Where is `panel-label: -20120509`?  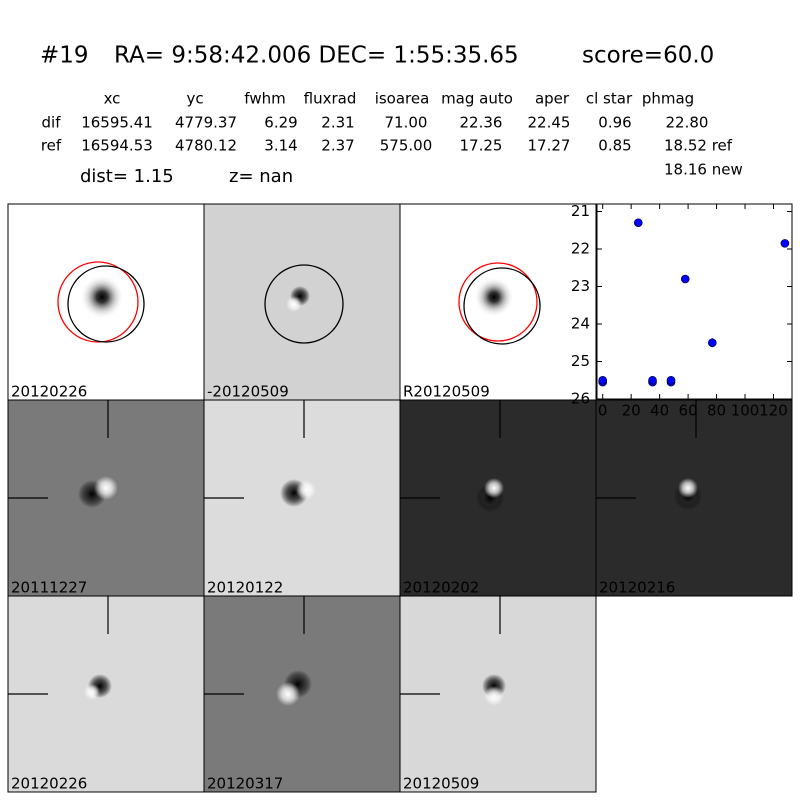 panel-label: -20120509 is located at coordinates (248, 392).